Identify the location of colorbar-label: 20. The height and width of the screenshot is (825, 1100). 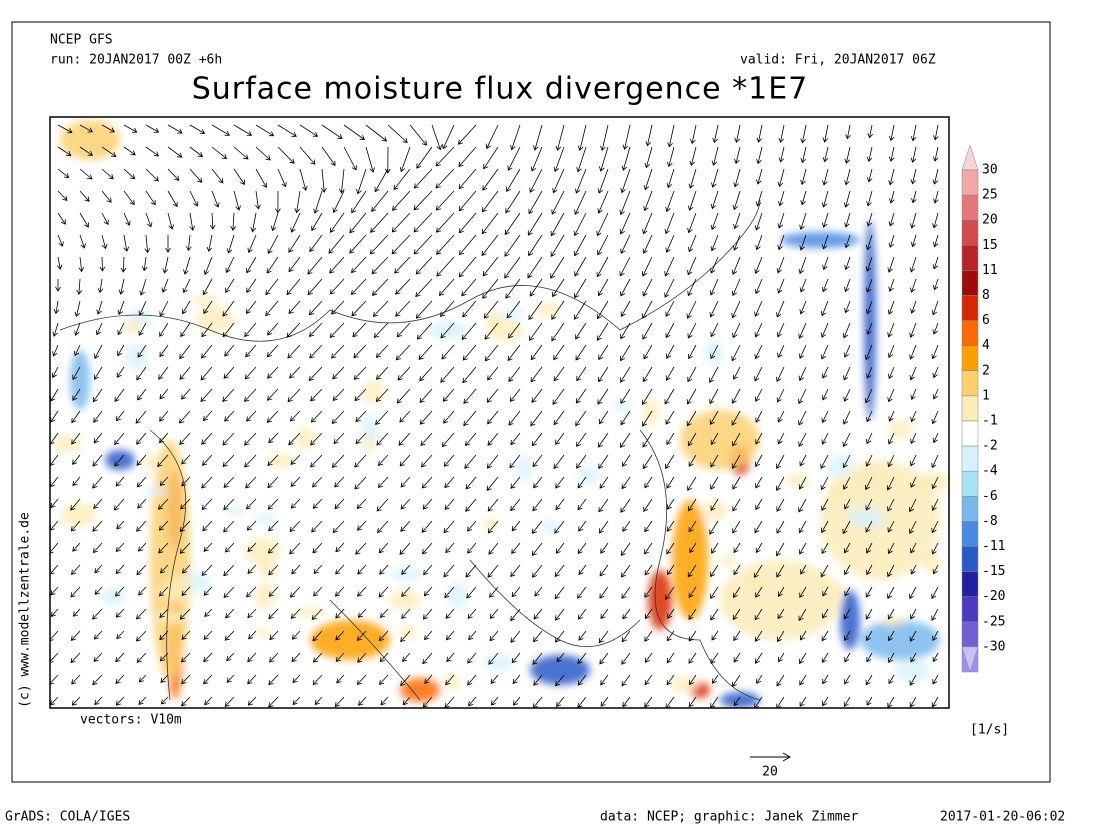
(990, 220).